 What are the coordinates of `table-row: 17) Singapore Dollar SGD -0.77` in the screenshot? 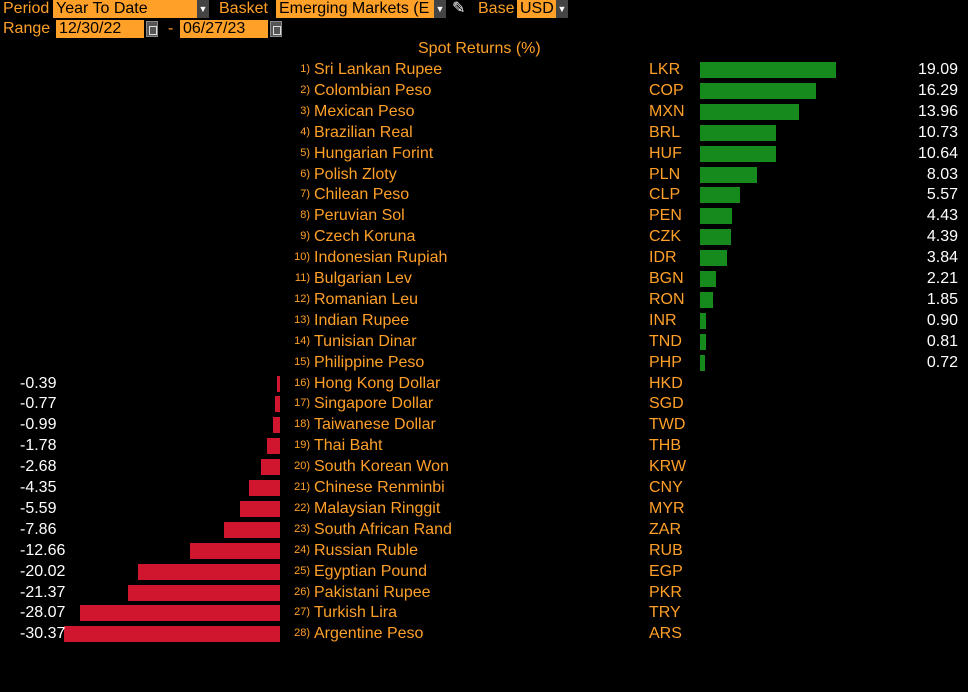 It's located at (484, 404).